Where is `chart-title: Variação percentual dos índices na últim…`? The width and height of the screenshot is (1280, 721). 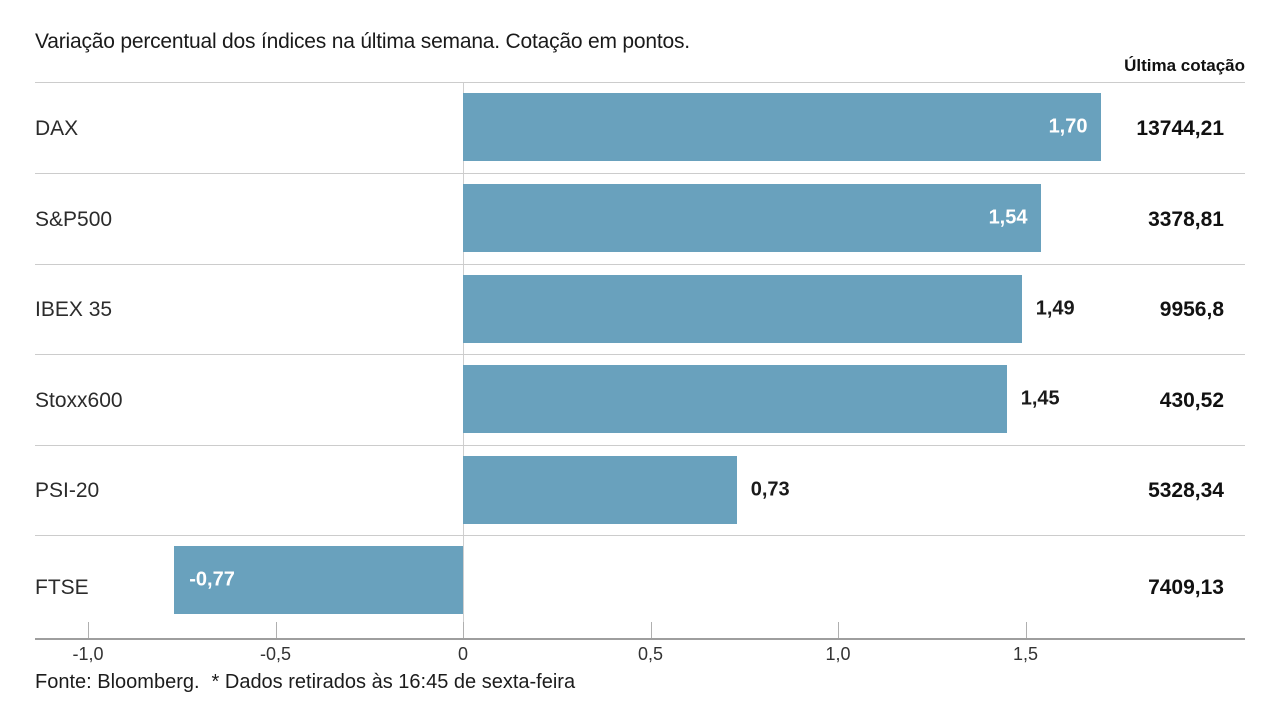 chart-title: Variação percentual dos índices na últim… is located at coordinates (362, 41).